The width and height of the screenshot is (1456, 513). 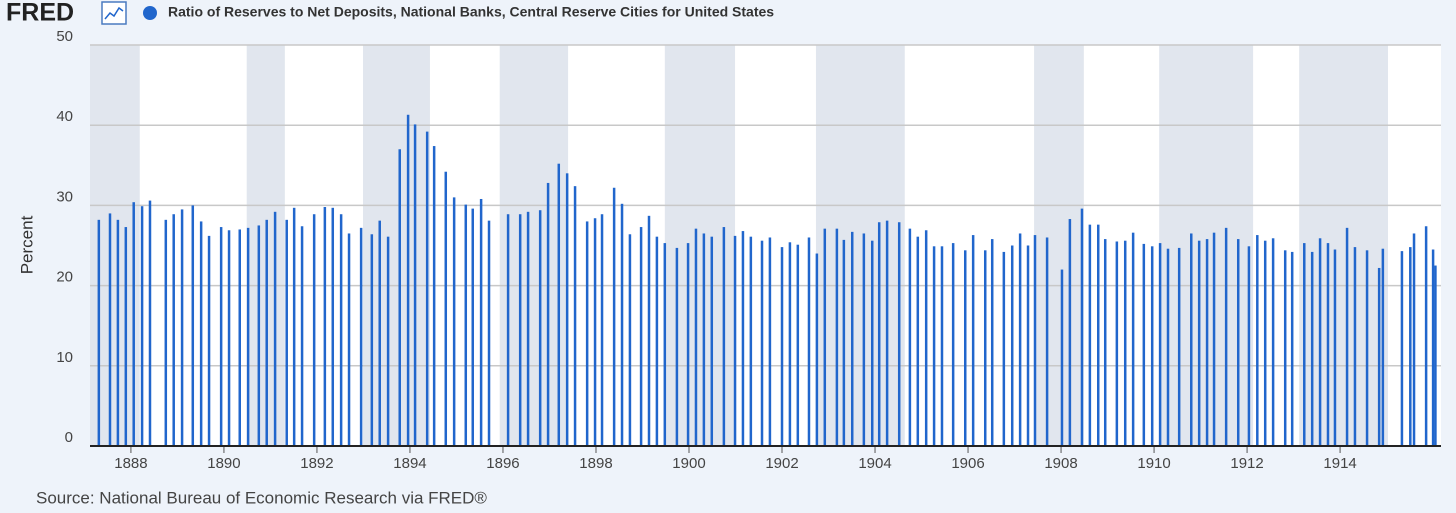 I want to click on y-axis-label: Percent, so click(x=26, y=244).